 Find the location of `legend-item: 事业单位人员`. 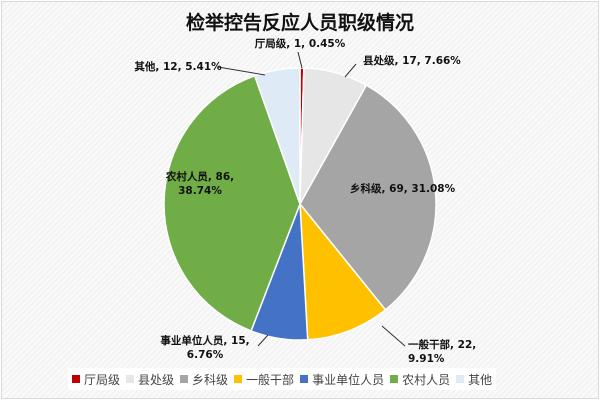

legend-item: 事业单位人员 is located at coordinates (342, 379).